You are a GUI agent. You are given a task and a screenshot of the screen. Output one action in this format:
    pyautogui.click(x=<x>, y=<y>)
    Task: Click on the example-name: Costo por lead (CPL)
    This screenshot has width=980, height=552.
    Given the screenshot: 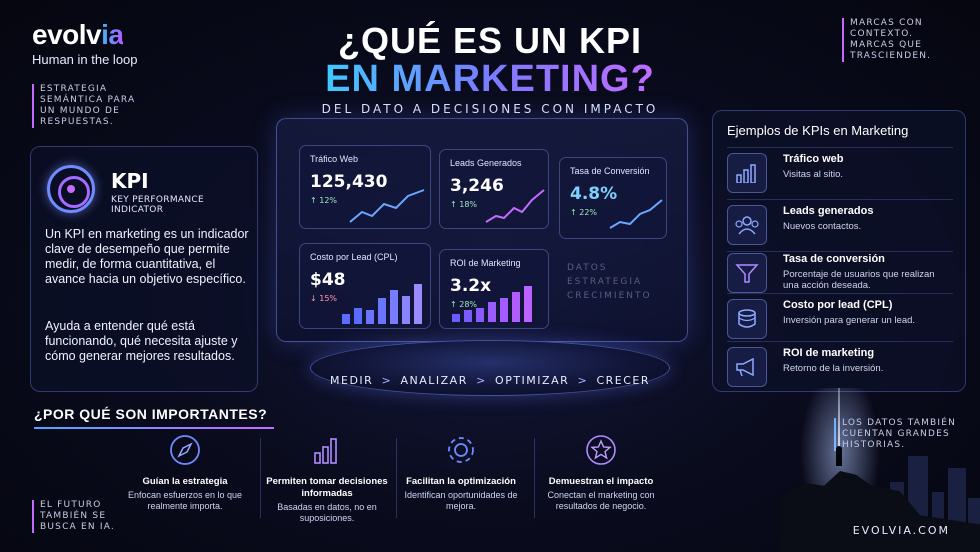 What is the action you would take?
    pyautogui.click(x=838, y=305)
    